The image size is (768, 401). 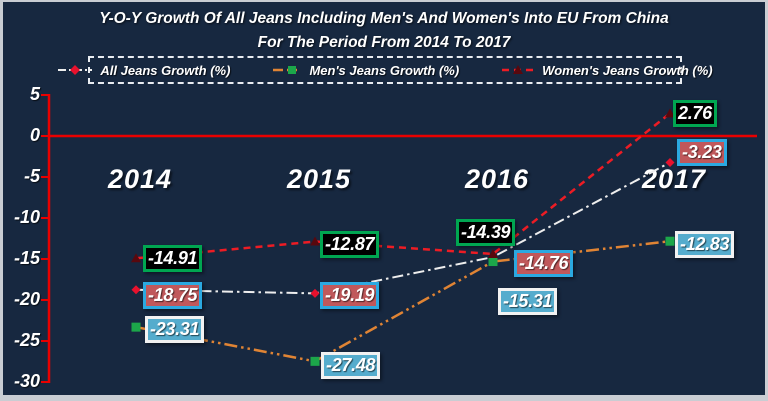 I want to click on mens-jeans-line-sample-icon, so click(x=287, y=70).